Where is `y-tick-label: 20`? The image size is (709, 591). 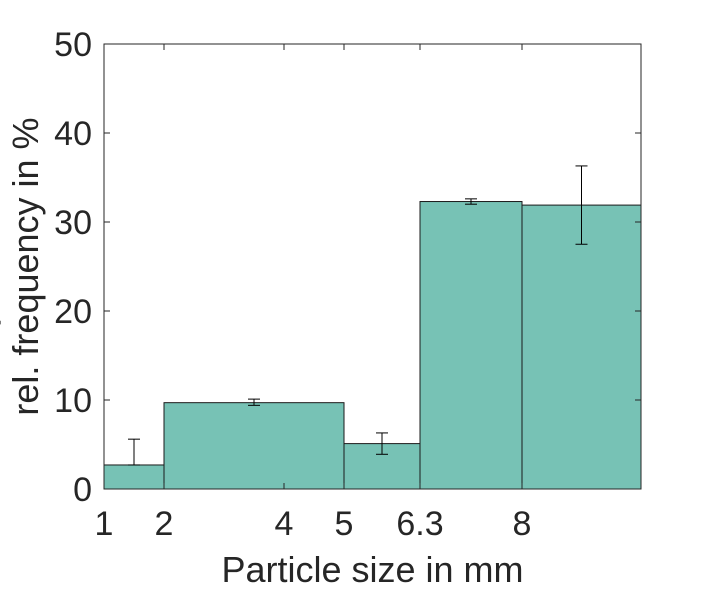
y-tick-label: 20 is located at coordinates (73, 312).